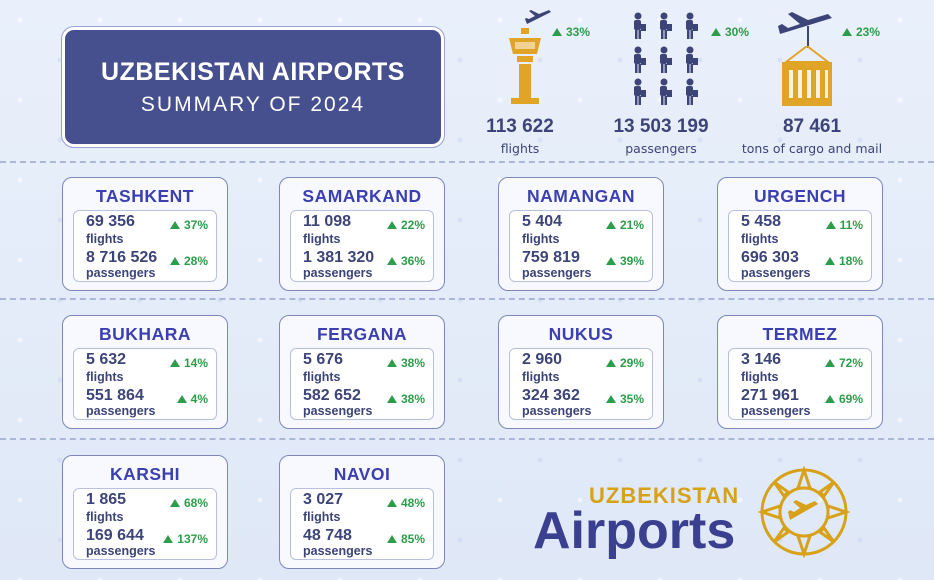 This screenshot has width=934, height=580. Describe the element at coordinates (185, 539) in the screenshot. I see `passengers-change: 137%` at that location.